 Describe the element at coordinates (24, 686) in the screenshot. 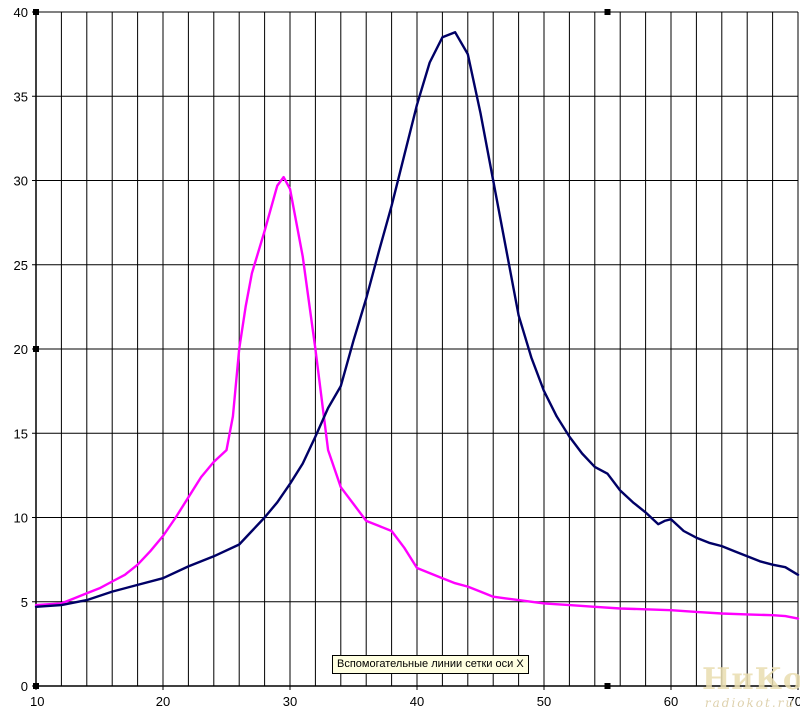

I see `y-tick-label: 0` at that location.